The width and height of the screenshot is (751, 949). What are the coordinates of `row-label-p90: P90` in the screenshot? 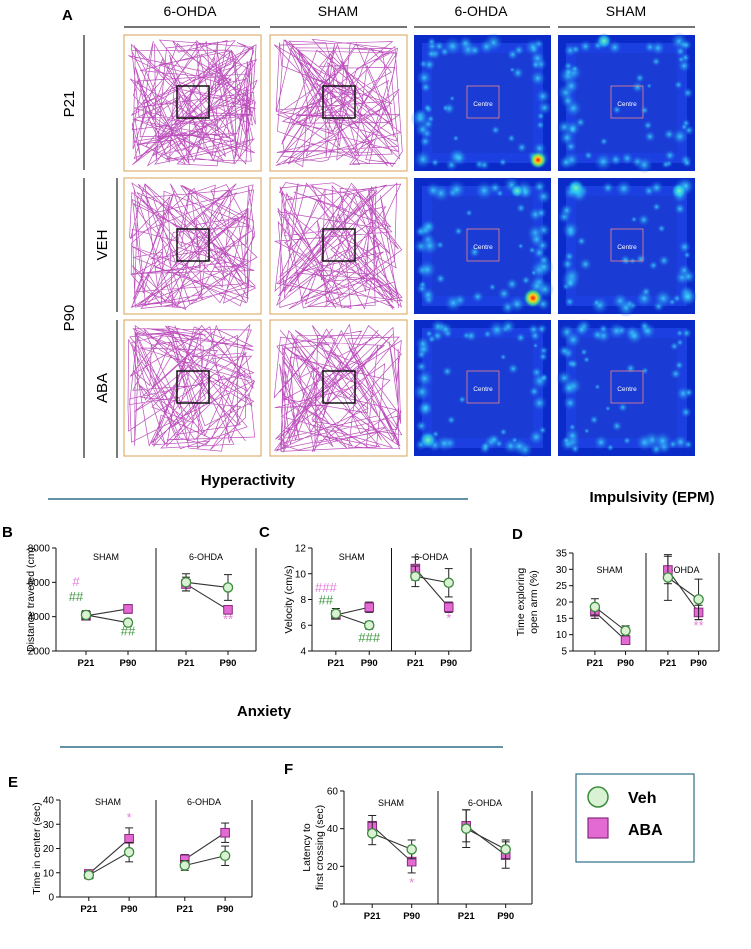 It's located at (69, 318).